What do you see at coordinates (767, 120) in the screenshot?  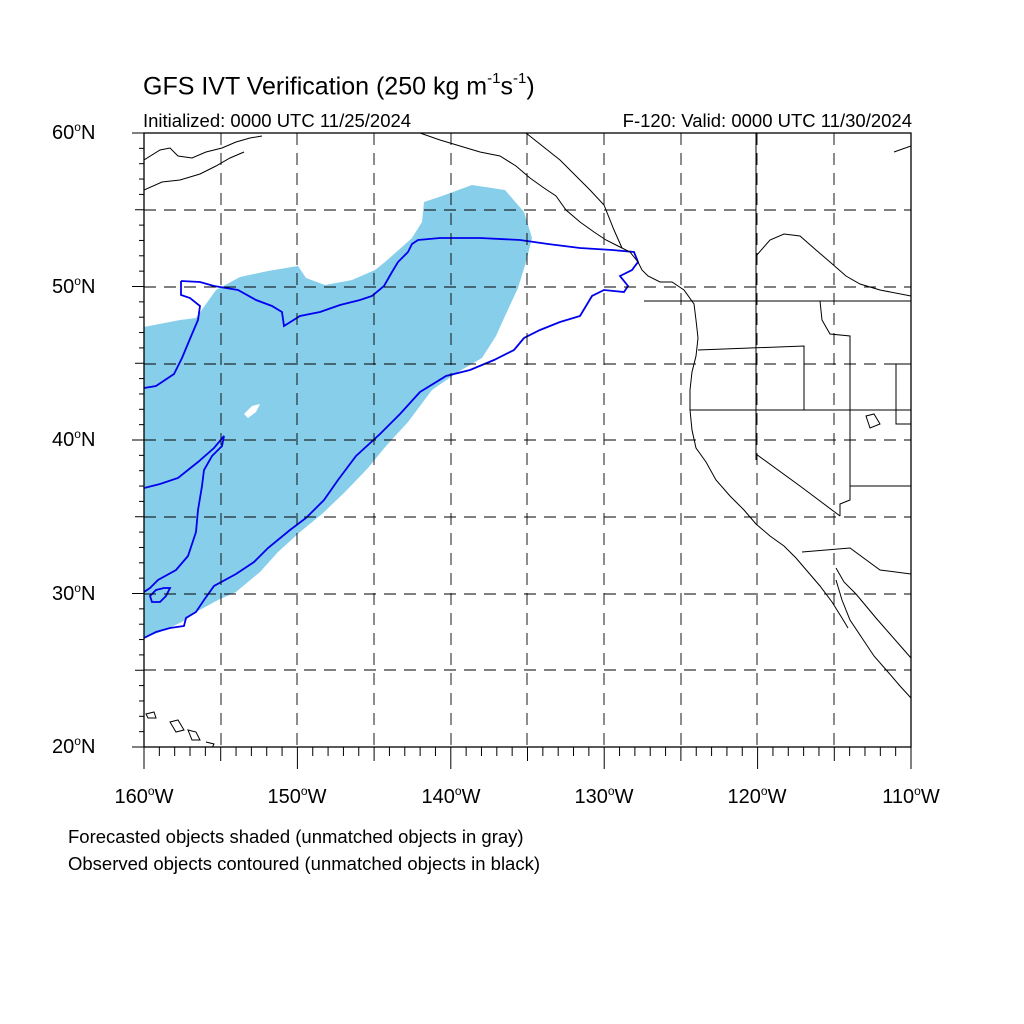 I see `valid-time: F-120: Valid: 0000 UTC 11/30/2024` at bounding box center [767, 120].